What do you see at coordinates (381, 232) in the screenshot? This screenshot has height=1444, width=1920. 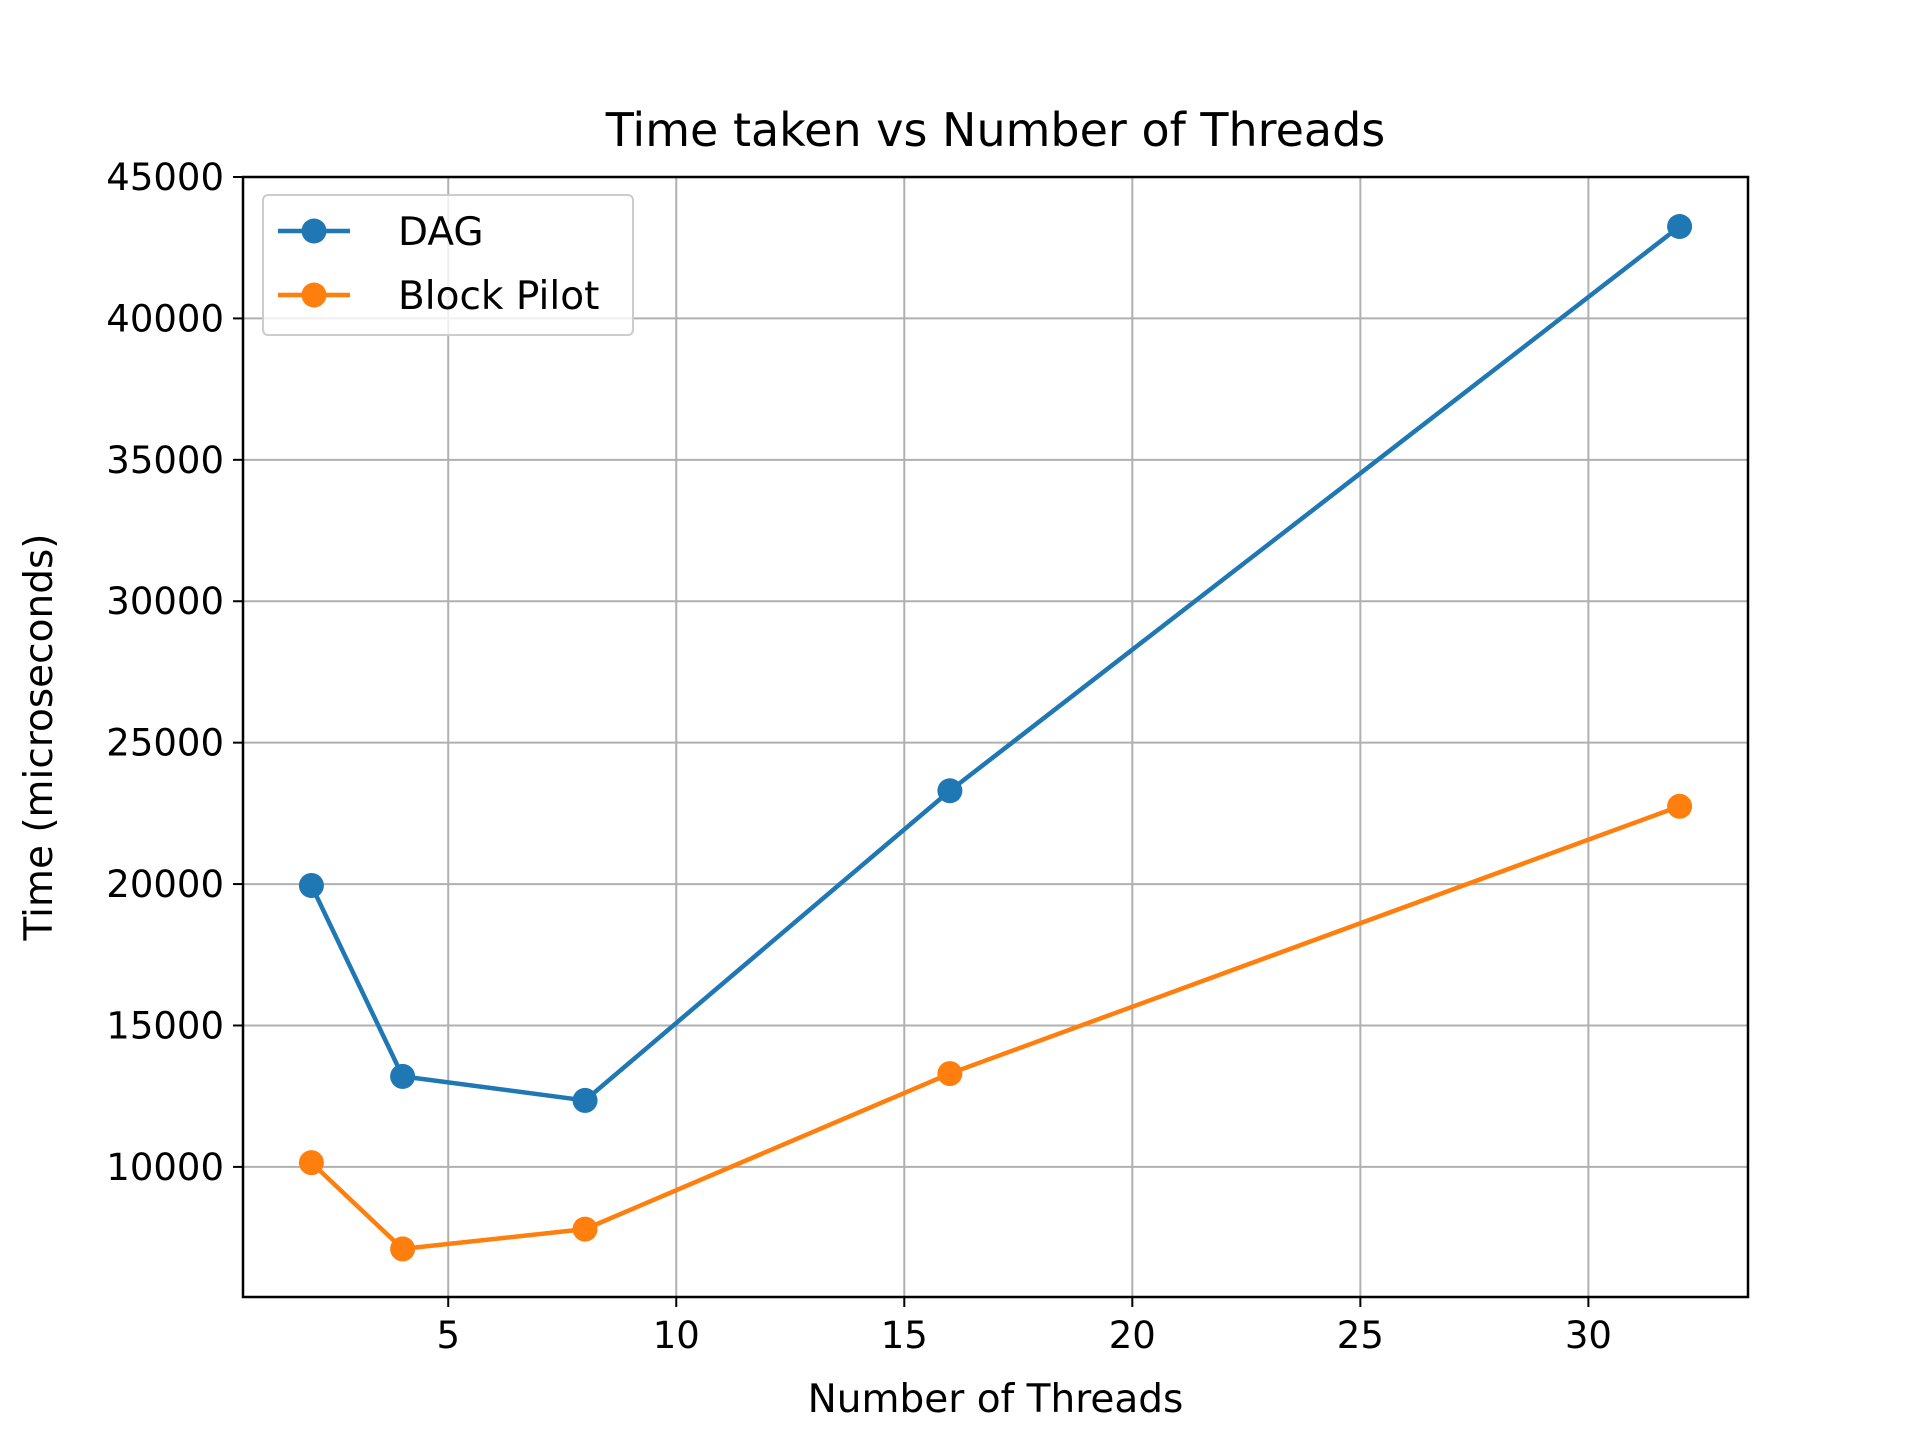 I see `legend-item: DAG` at bounding box center [381, 232].